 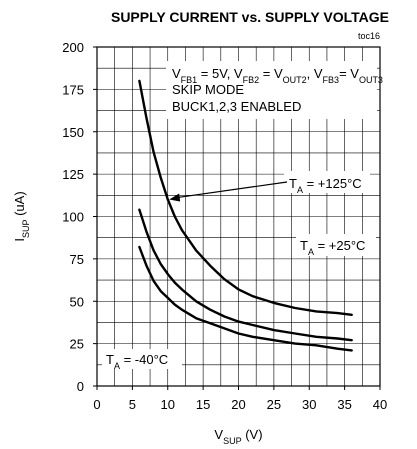 I want to click on x-tick-label: 25, so click(x=274, y=404).